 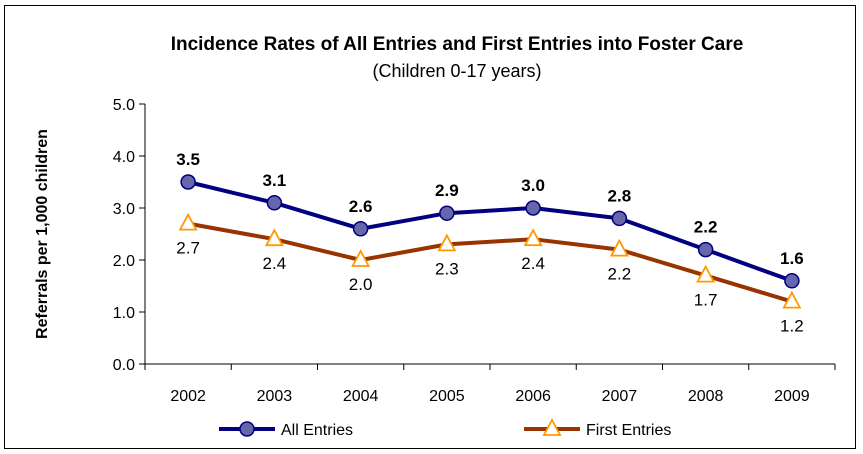 I want to click on x-tick-label: 2009, so click(x=792, y=396).